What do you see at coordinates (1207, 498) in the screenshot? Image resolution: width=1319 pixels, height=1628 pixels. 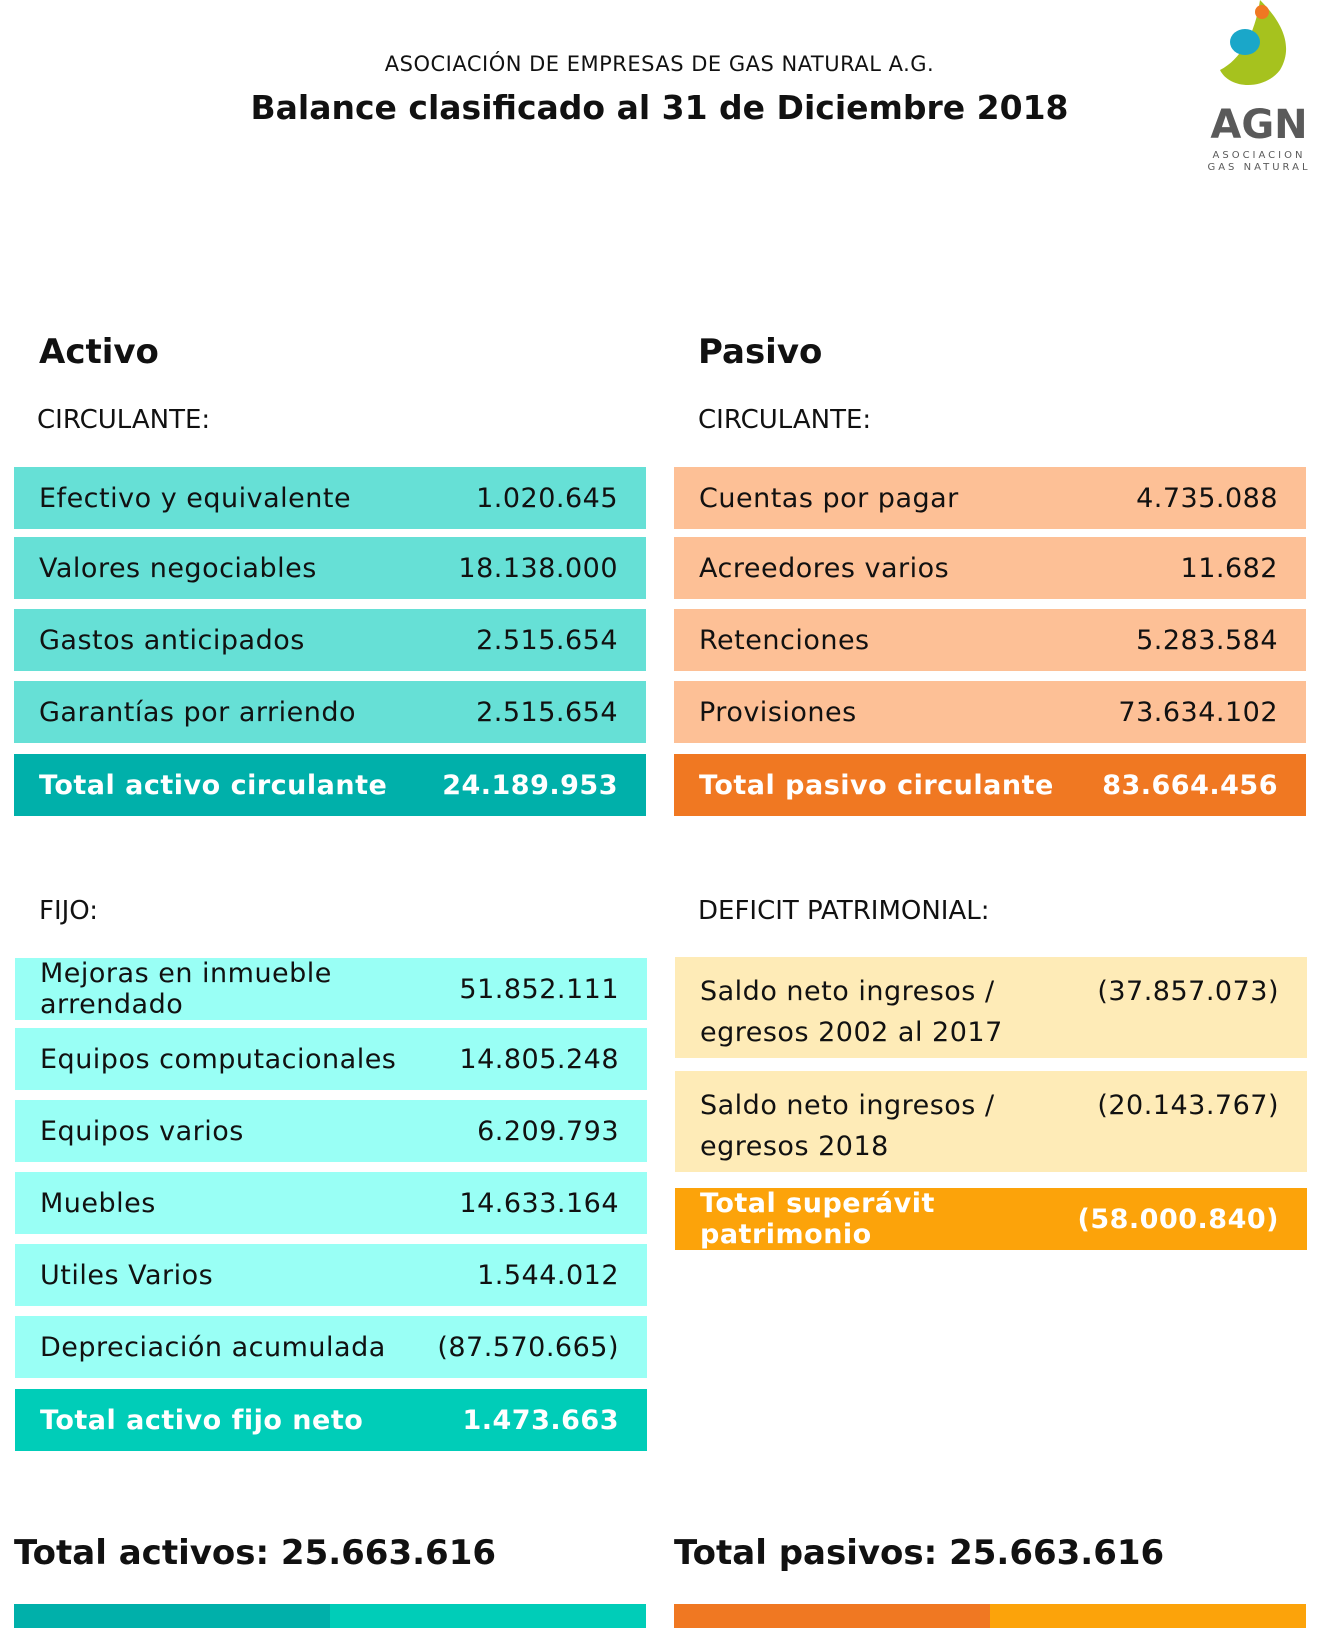 I see `row-value: 4.735.088` at bounding box center [1207, 498].